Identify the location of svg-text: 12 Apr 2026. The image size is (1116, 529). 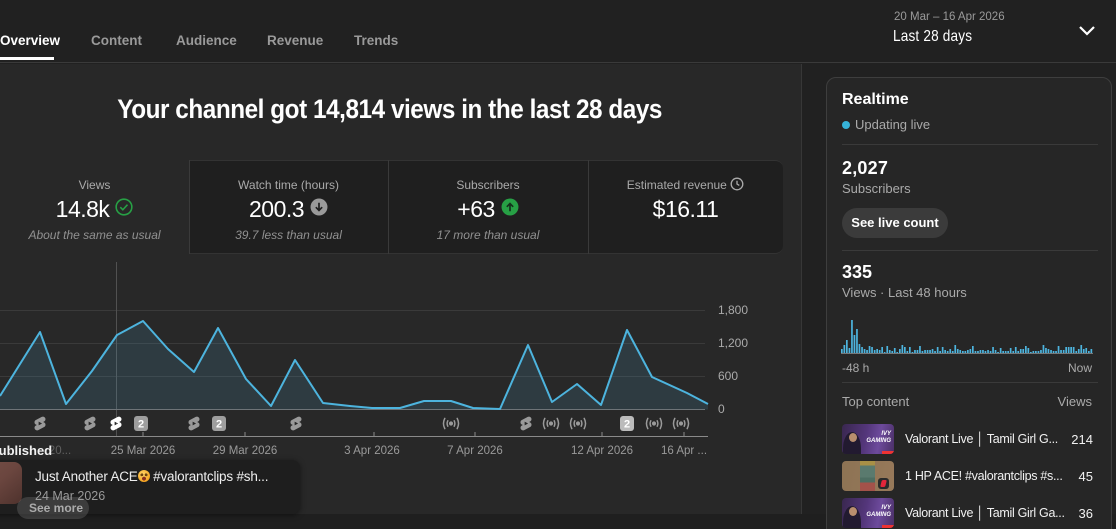
(602, 451).